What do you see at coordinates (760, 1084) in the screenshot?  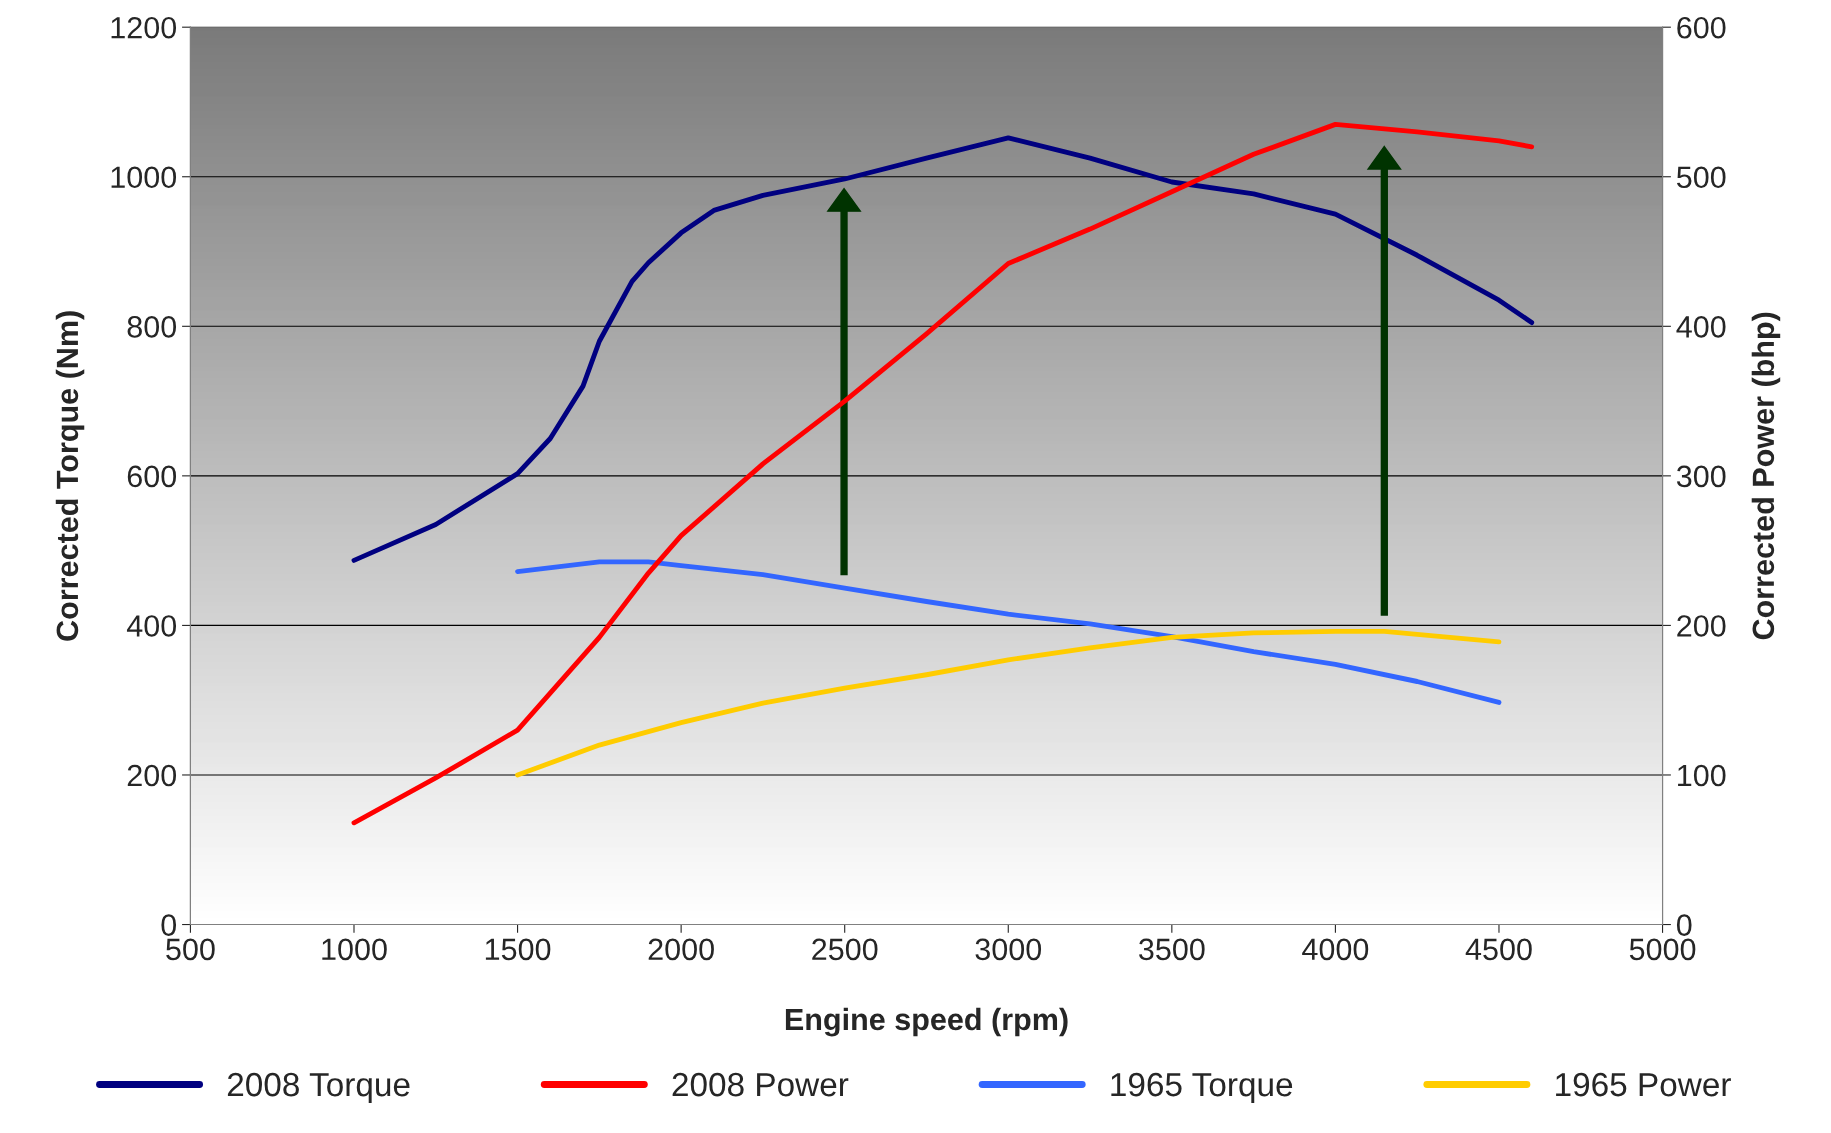 I see `legend-label: 2008 Power` at bounding box center [760, 1084].